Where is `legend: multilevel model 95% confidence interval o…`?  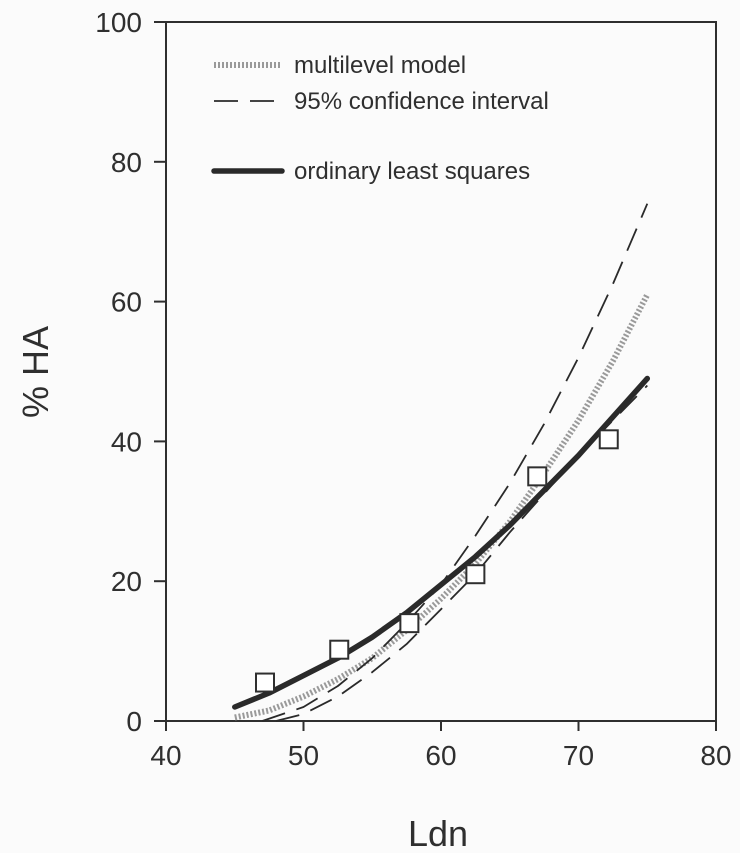
legend: multilevel model 95% confidence interval o… is located at coordinates (380, 118).